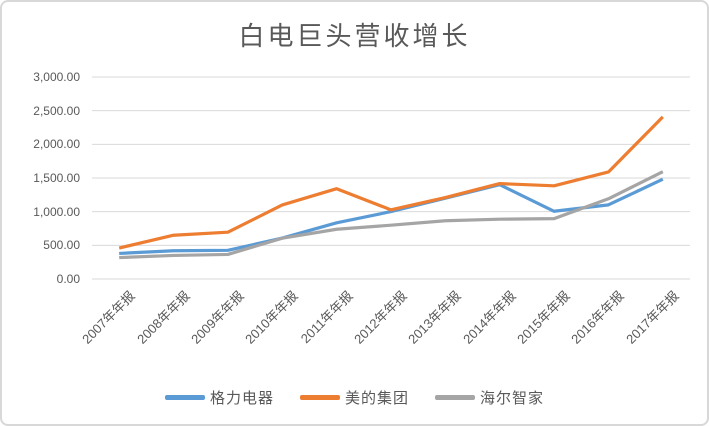 The image size is (709, 426). I want to click on legend-item-美的集团: 美的集团, so click(354, 397).